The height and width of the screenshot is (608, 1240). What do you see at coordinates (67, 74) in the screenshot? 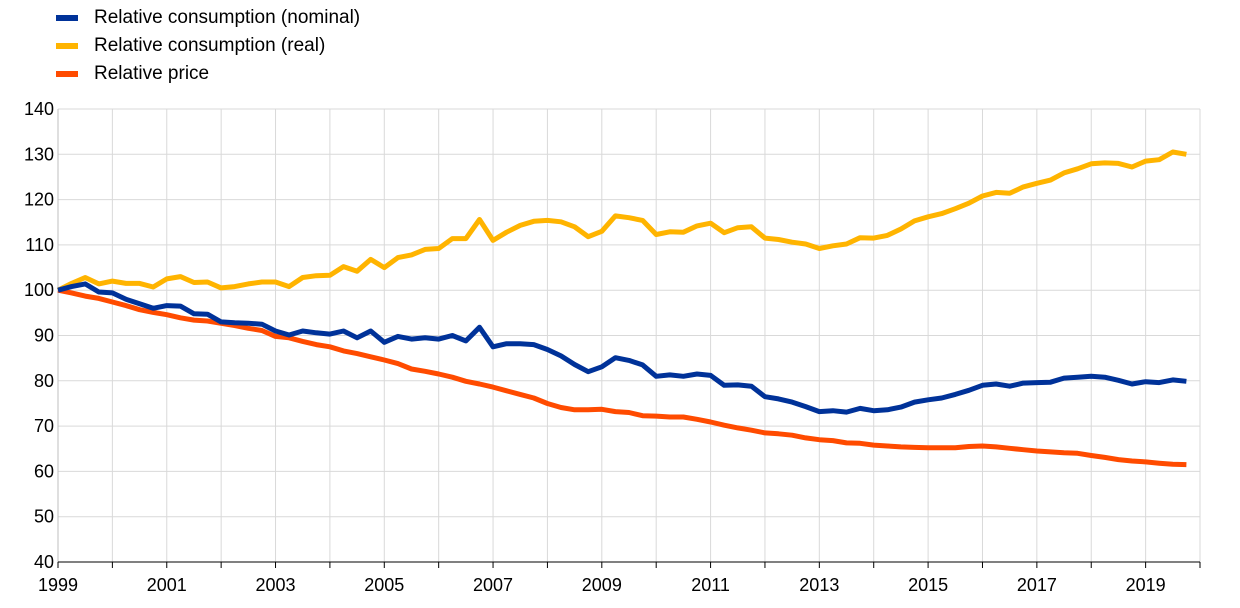
I see `legend-swatch-price` at bounding box center [67, 74].